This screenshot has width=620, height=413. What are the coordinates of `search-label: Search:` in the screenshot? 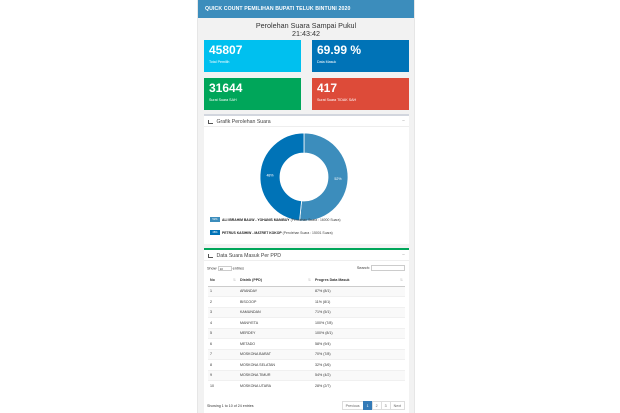 It's located at (363, 268).